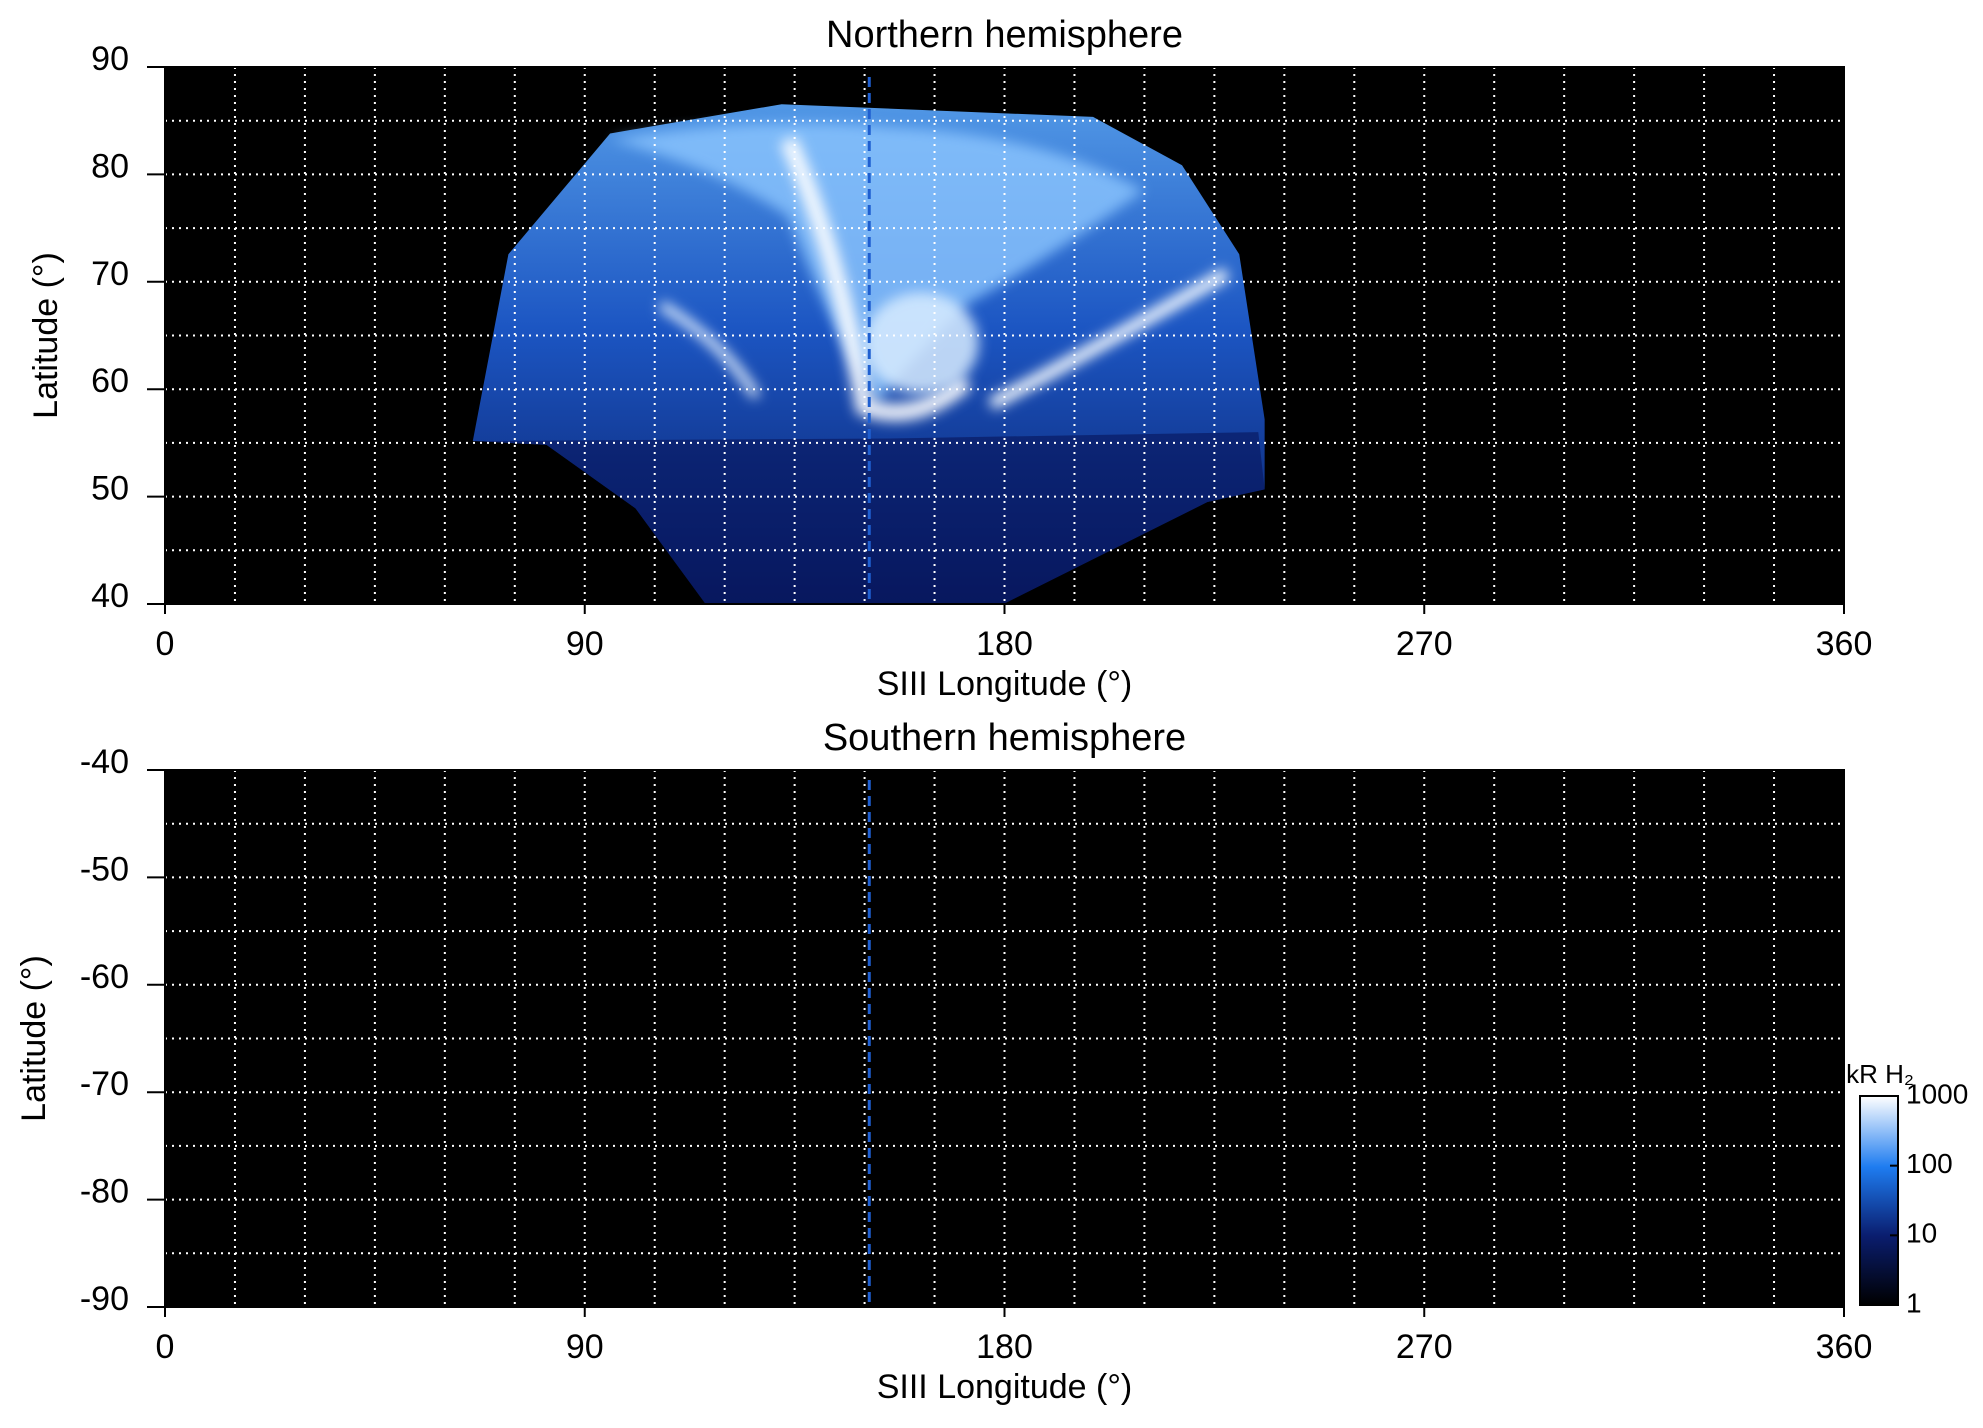 The width and height of the screenshot is (1983, 1428). I want to click on y-tick-label: -50, so click(104, 869).